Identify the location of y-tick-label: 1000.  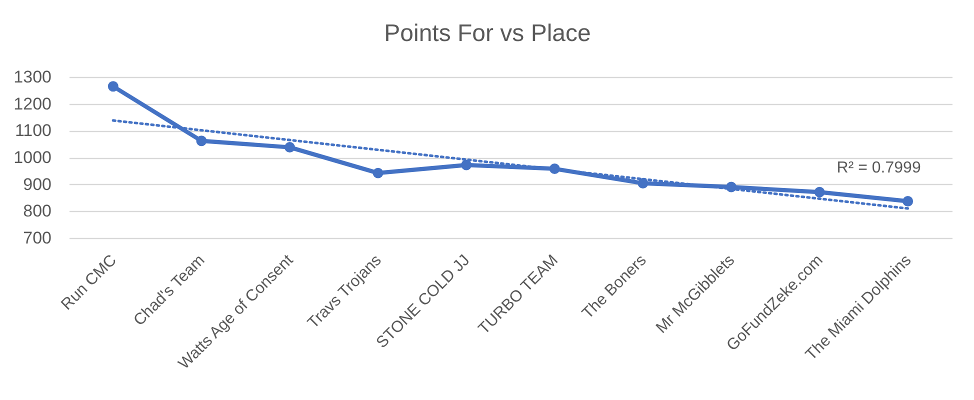
(33, 157).